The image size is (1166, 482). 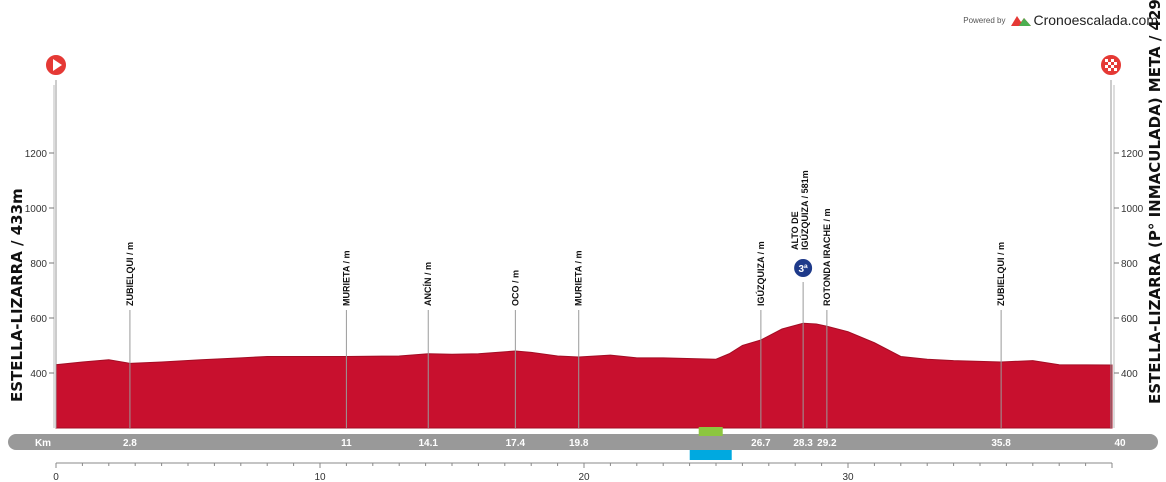 What do you see at coordinates (761, 443) in the screenshot?
I see `km-marker-label: 26.7` at bounding box center [761, 443].